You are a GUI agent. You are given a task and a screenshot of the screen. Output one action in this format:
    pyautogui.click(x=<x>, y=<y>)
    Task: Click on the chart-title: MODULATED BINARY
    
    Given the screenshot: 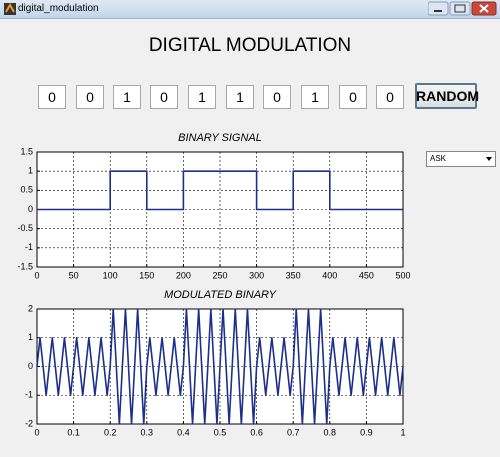 What is the action you would take?
    pyautogui.click(x=220, y=295)
    